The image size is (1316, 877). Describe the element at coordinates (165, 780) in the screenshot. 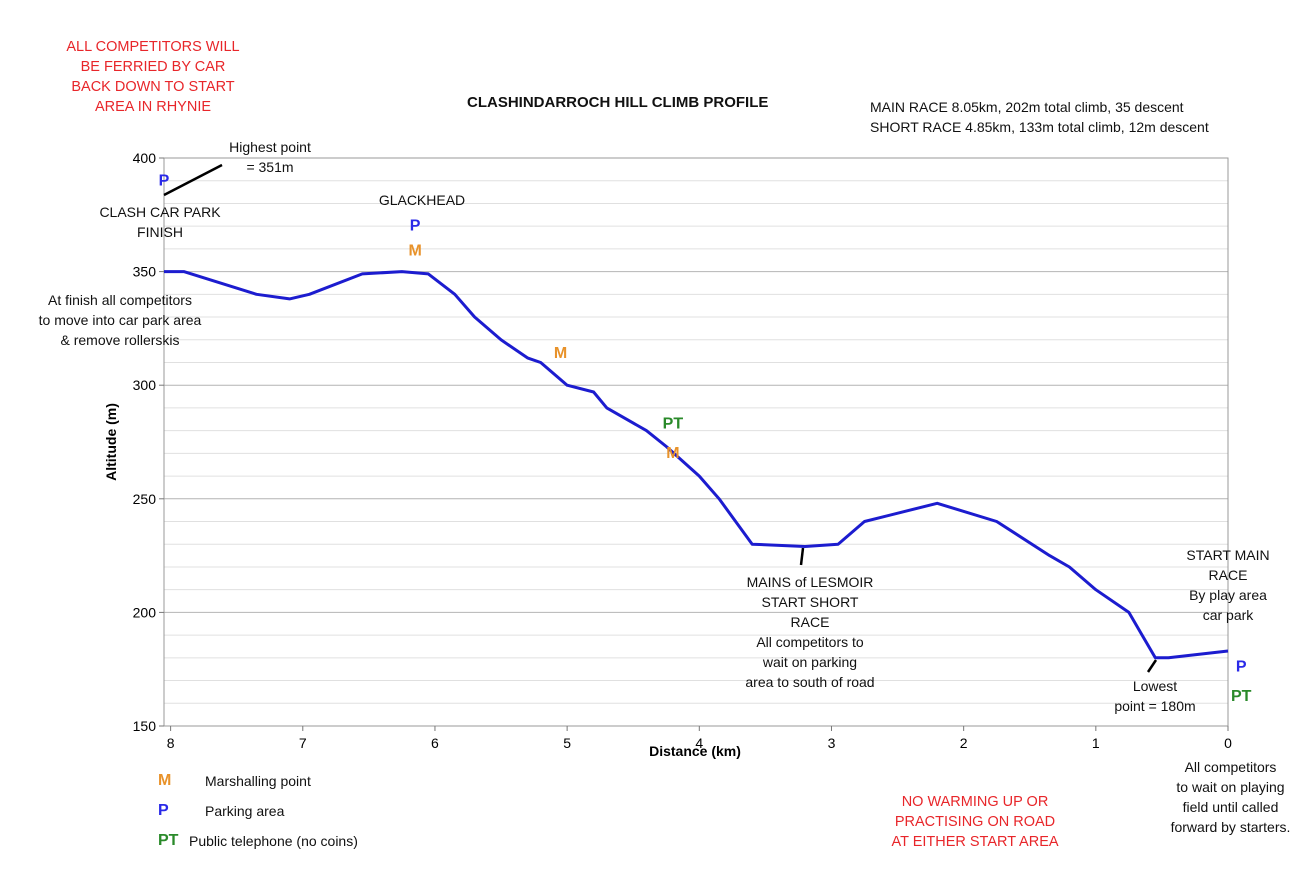

I see `marshal-symbol: M` at that location.